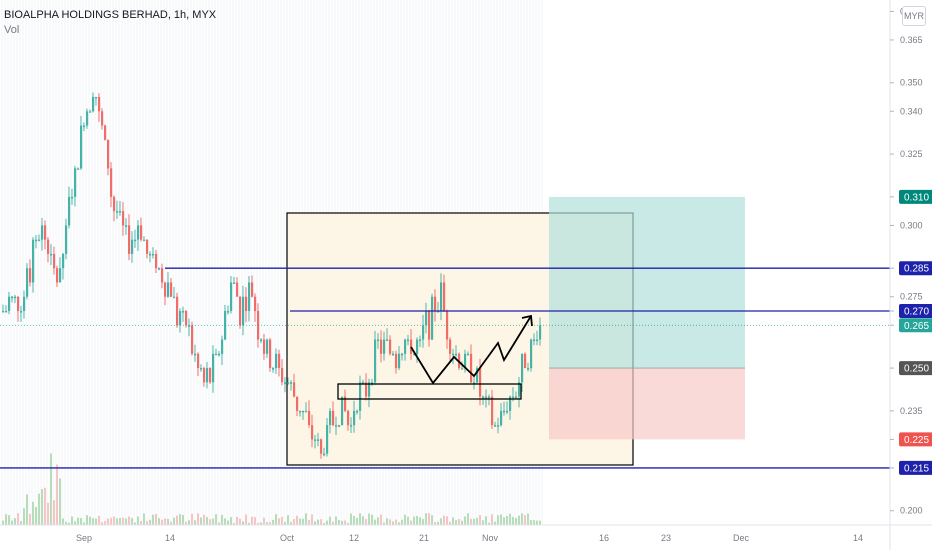 The height and width of the screenshot is (550, 932). I want to click on price-tag-label: 0.265, so click(916, 326).